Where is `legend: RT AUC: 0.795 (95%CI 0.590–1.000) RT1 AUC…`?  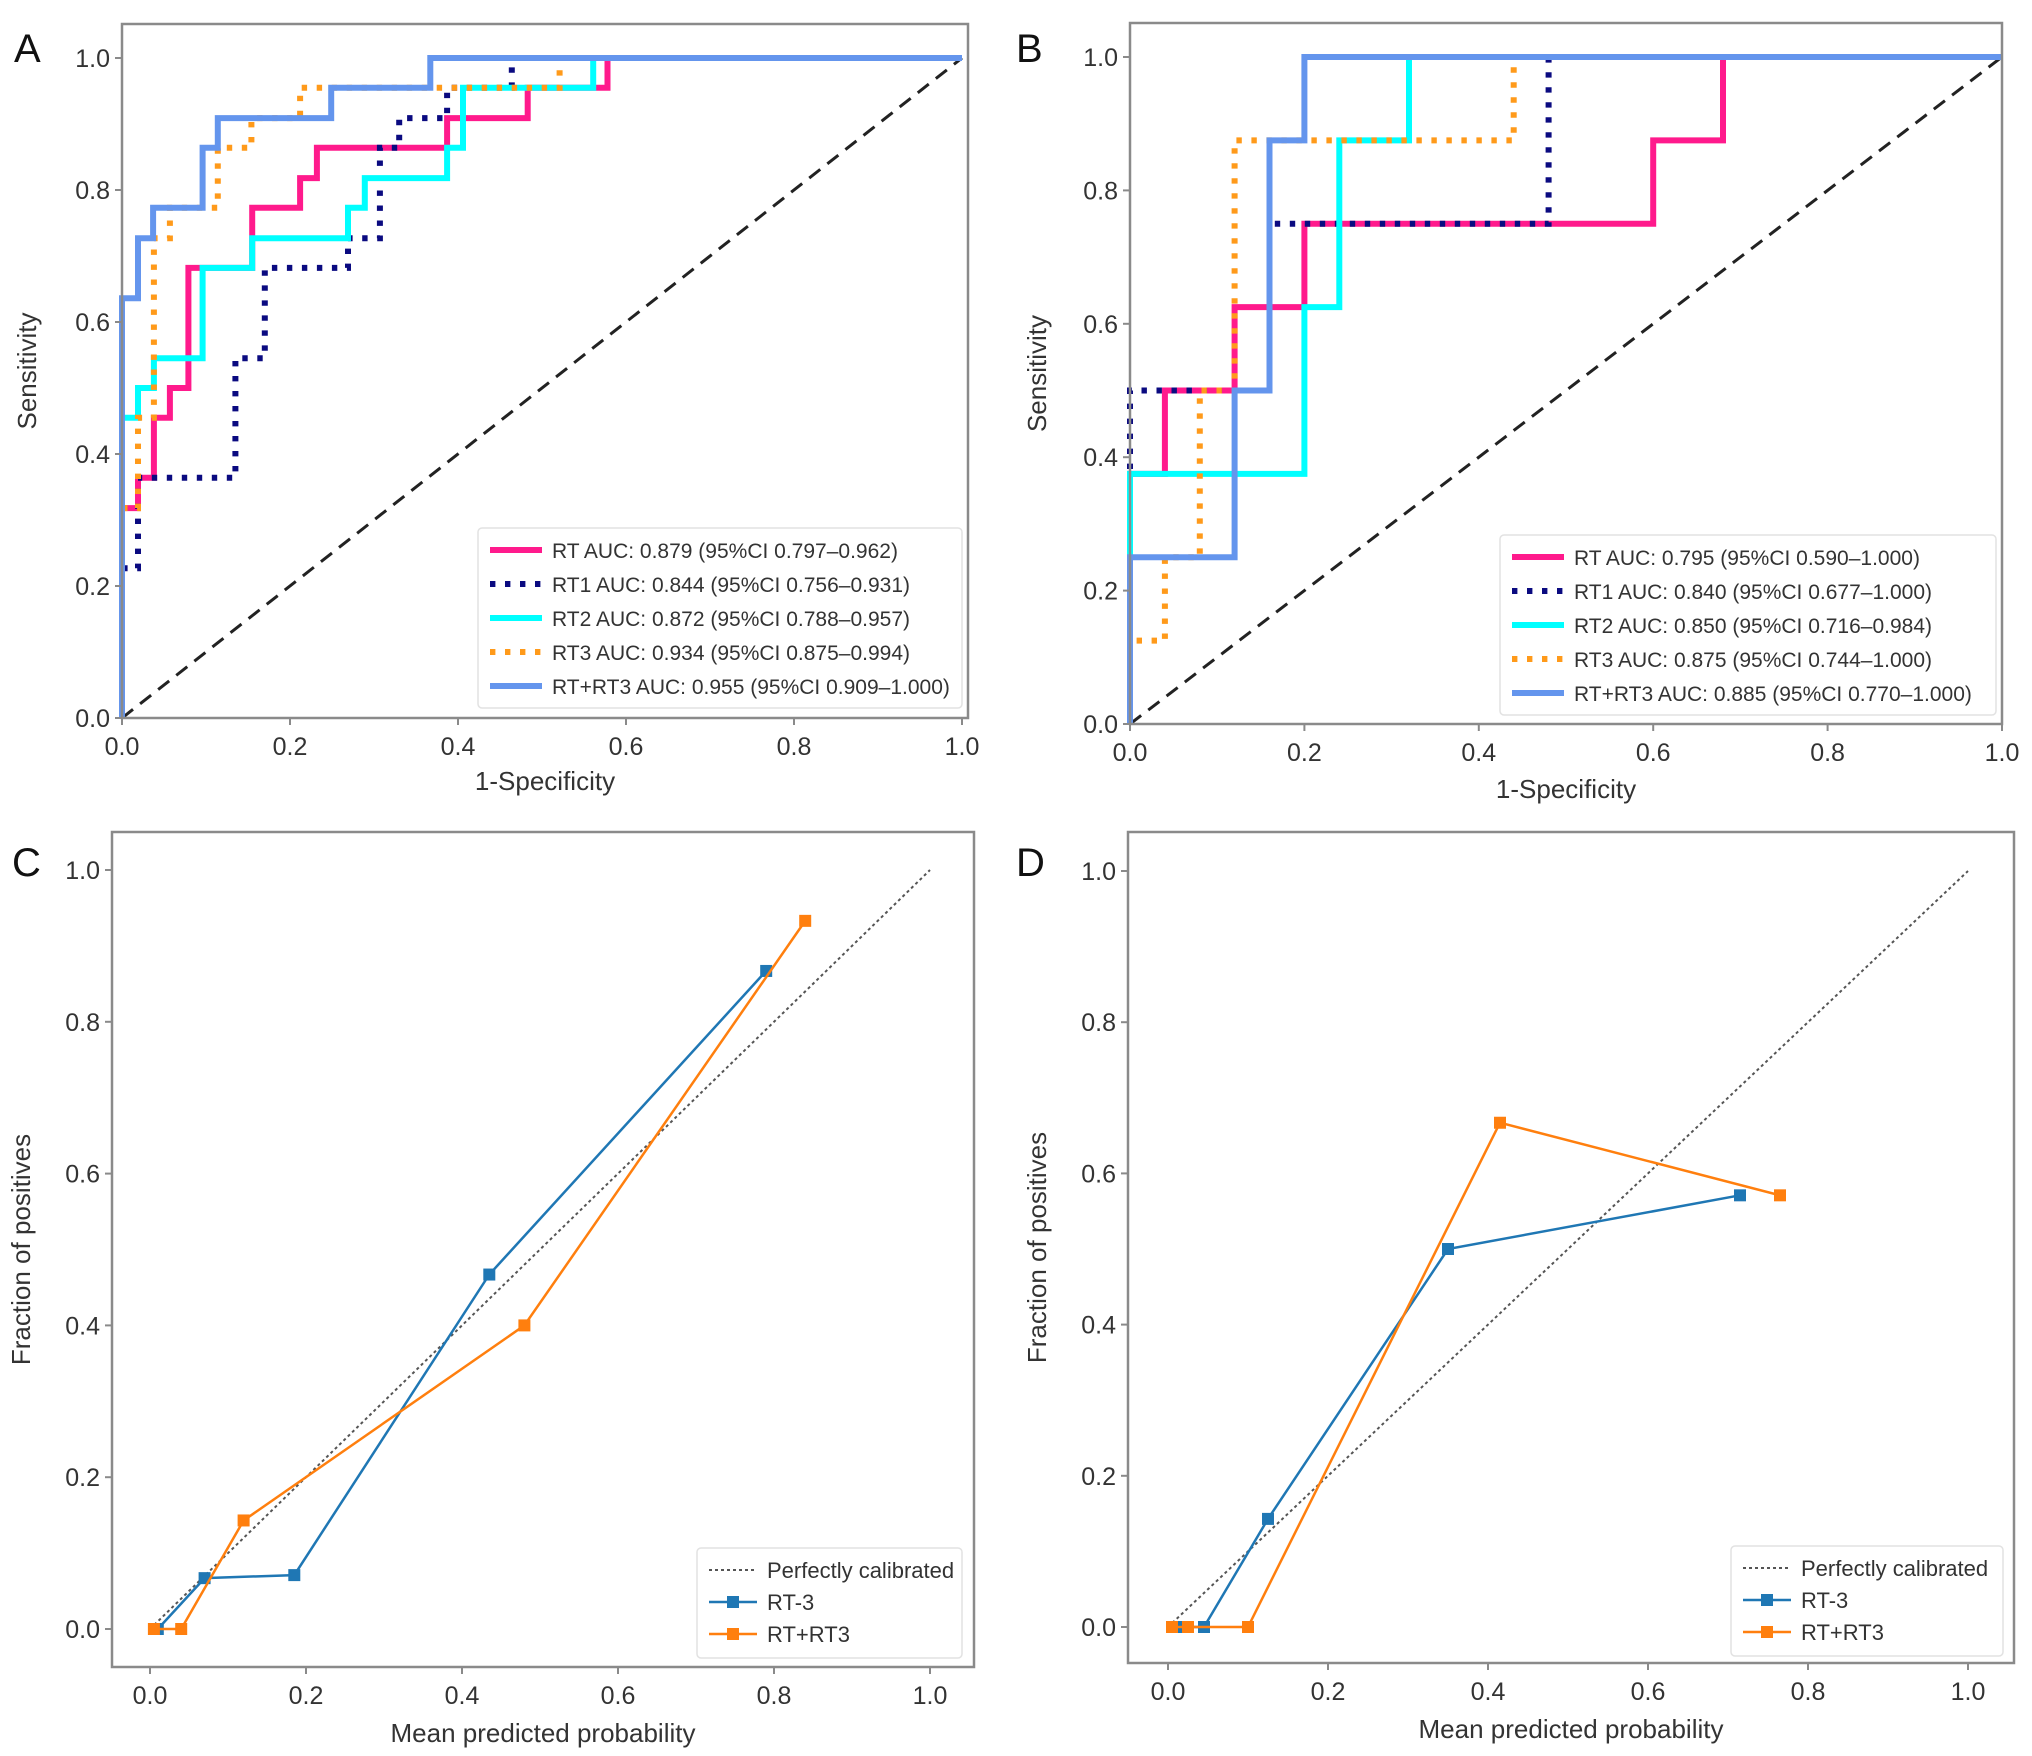 legend: RT AUC: 0.795 (95%CI 0.590–1.000) RT1 AUC… is located at coordinates (1748, 625).